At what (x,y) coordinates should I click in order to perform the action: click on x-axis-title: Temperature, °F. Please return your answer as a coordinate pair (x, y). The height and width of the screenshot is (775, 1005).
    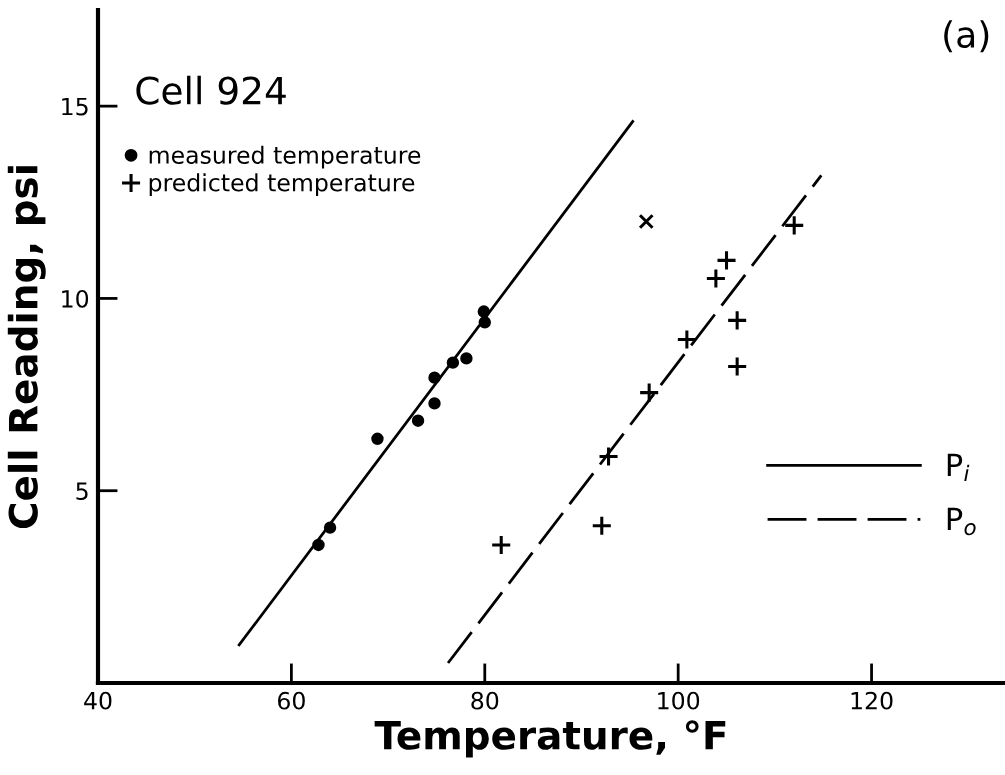
    Looking at the image, I should click on (550, 739).